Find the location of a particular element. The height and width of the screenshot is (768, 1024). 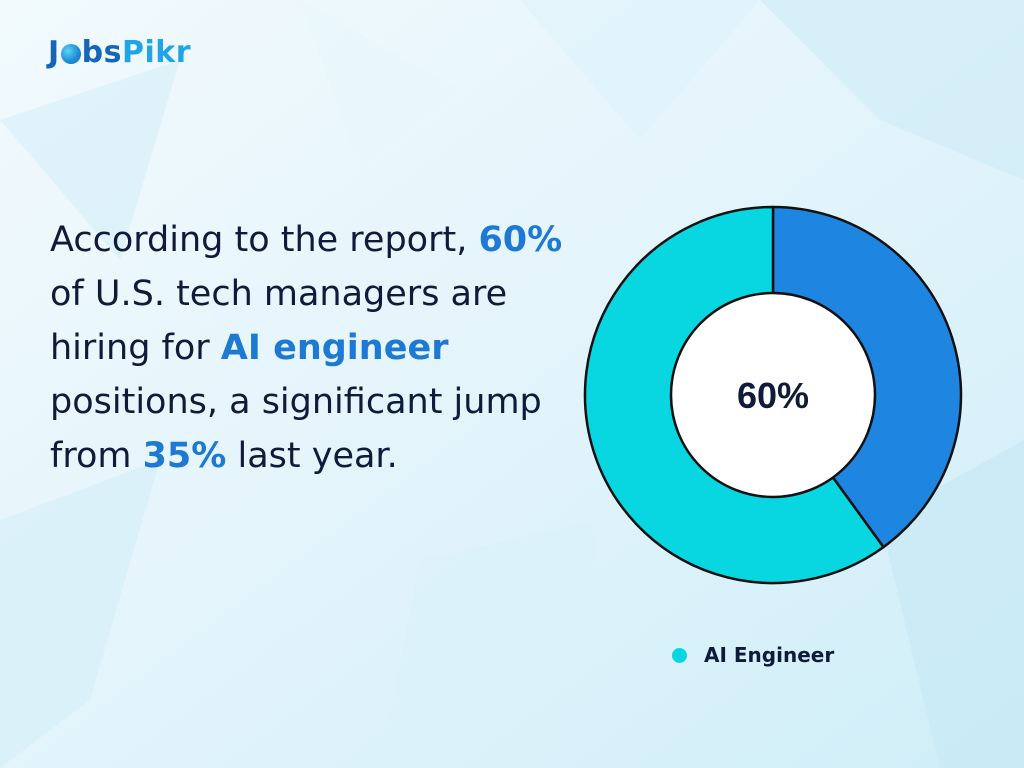

headline-highlight-ai-engineer: AI engineer is located at coordinates (334, 348).